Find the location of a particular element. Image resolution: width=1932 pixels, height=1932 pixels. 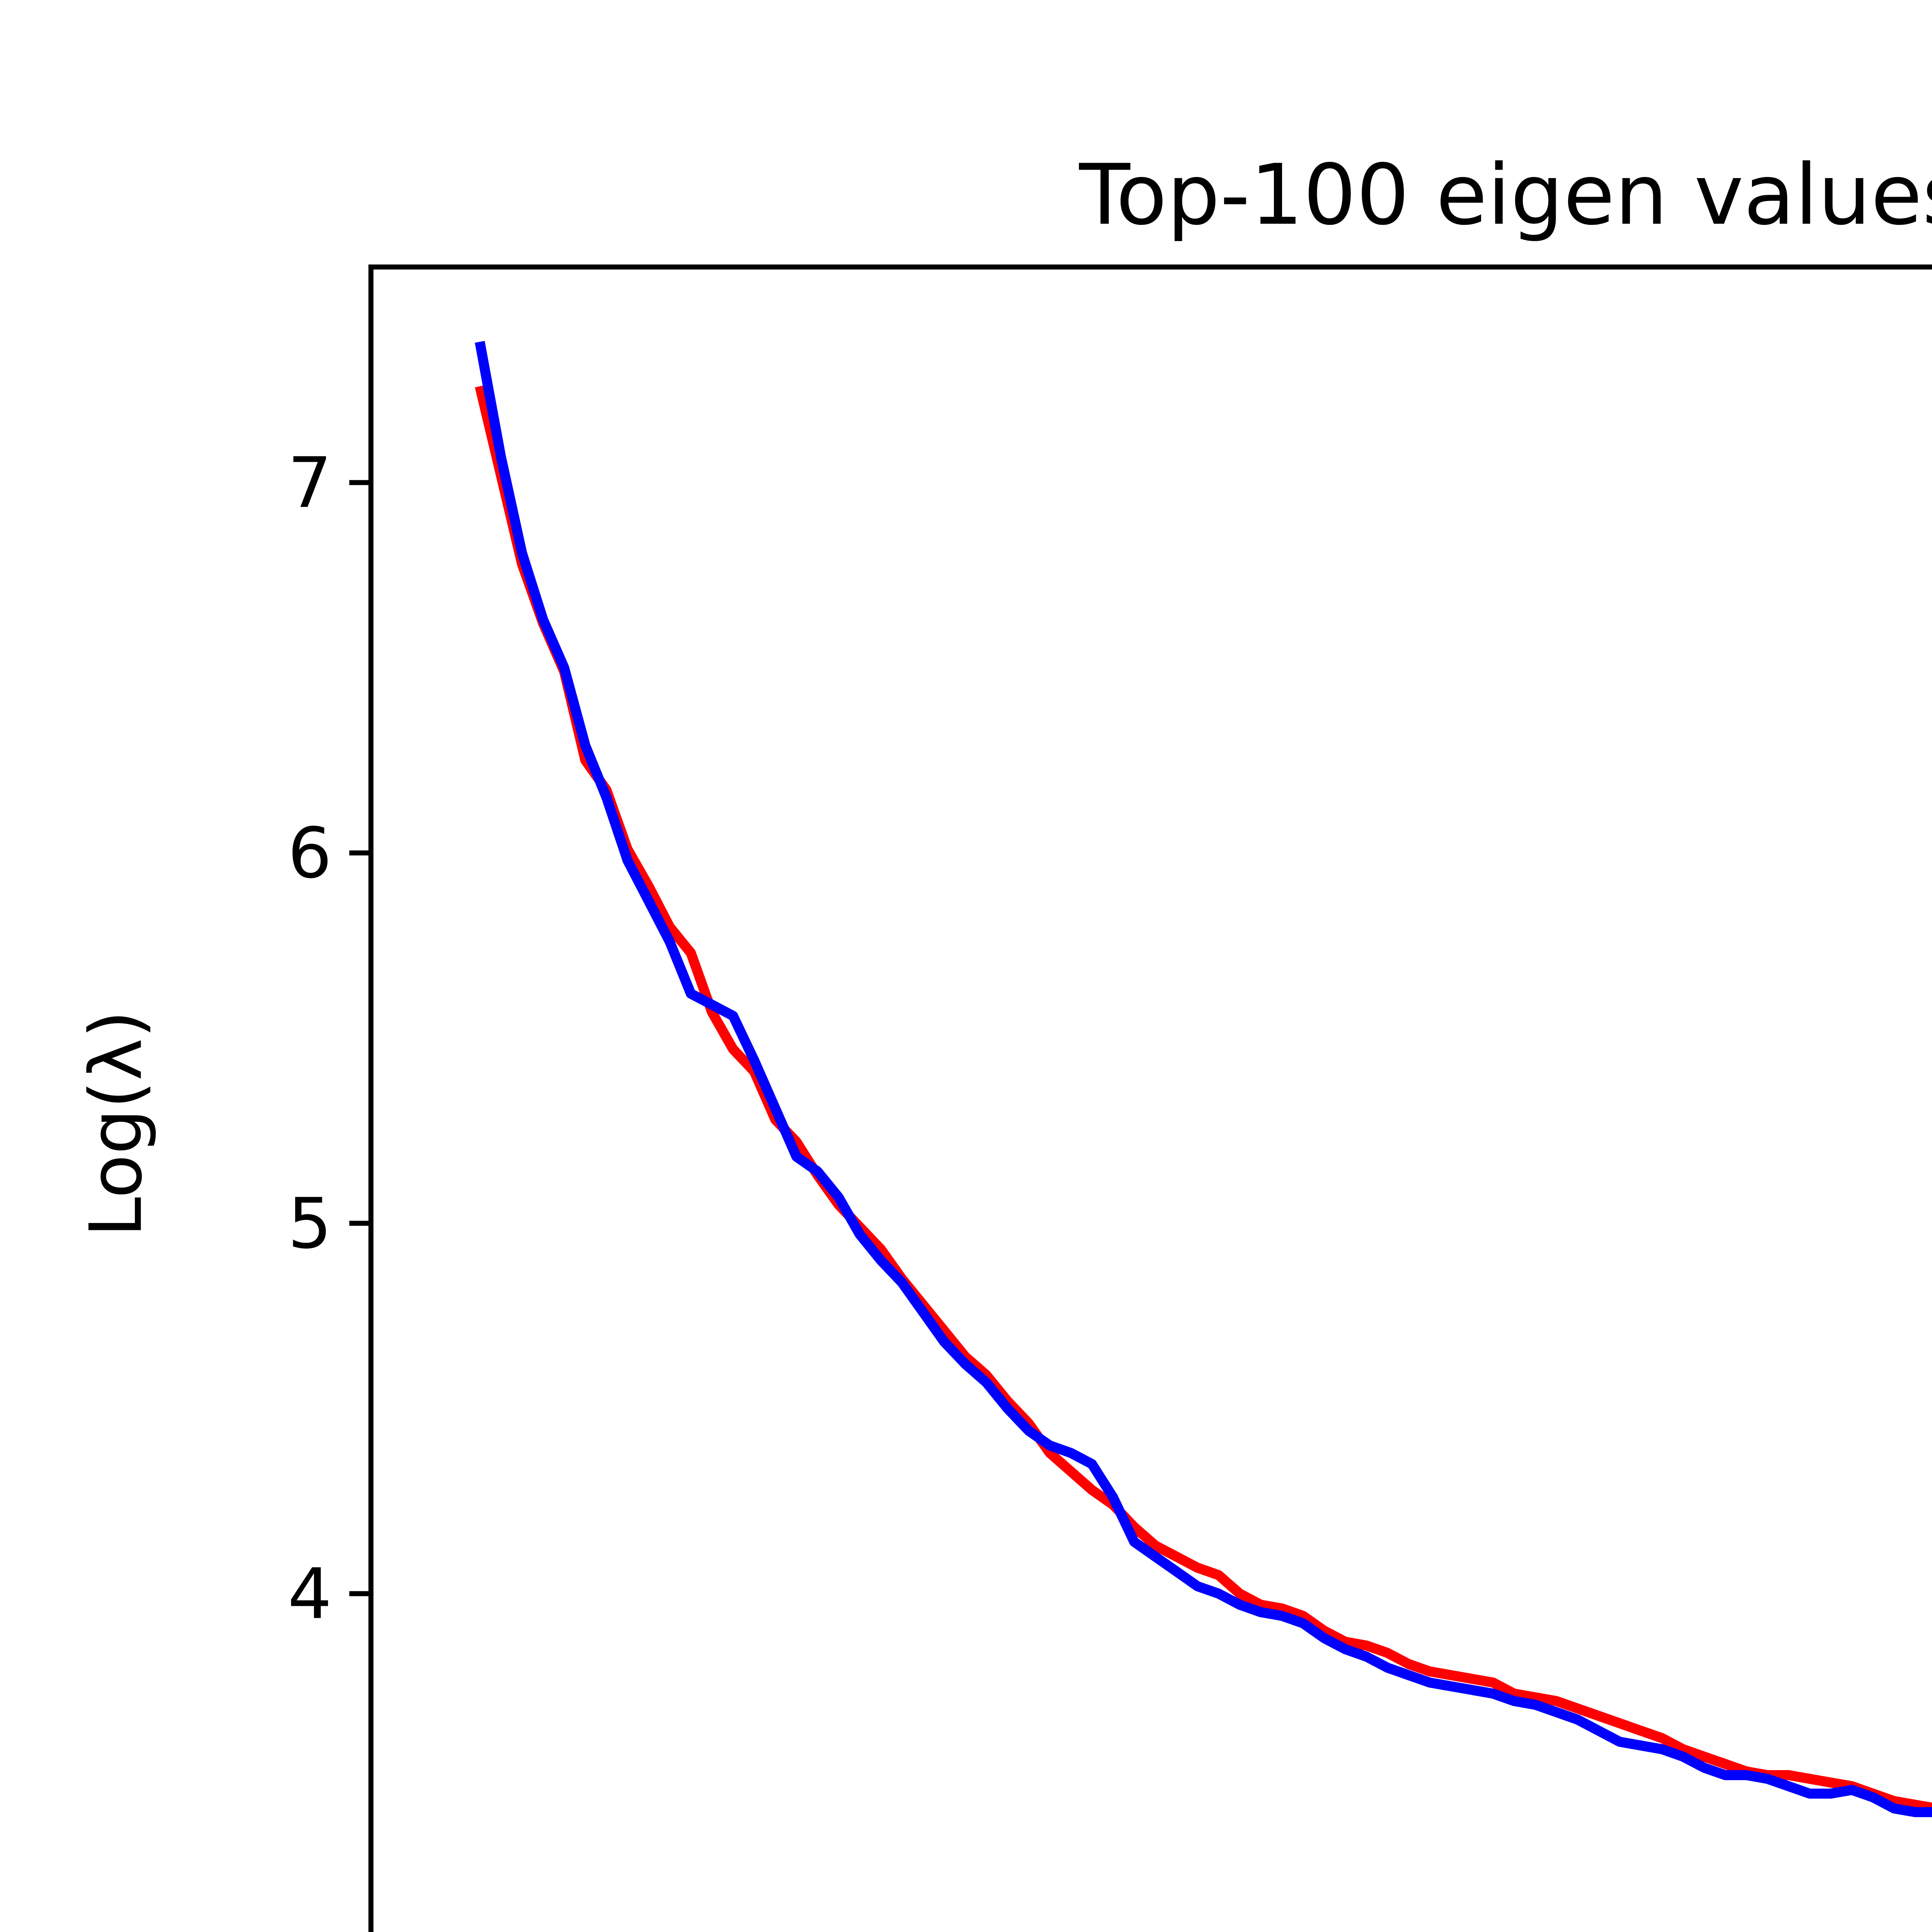

chart-title: Top-100 eigen values is located at coordinates (1505, 194).